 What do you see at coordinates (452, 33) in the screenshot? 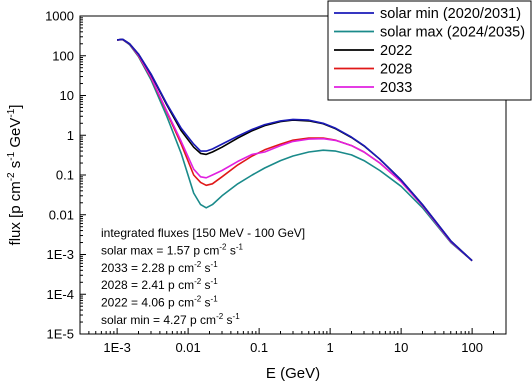
I see `legend-label: solar max (2024/2035)` at bounding box center [452, 33].